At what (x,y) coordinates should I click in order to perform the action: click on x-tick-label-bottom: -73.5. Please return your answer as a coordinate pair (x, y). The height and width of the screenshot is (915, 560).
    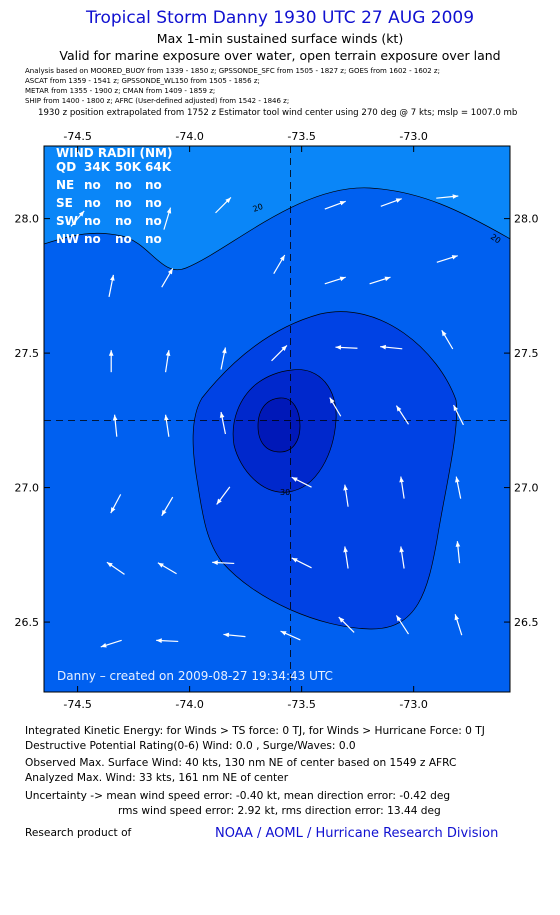
    Looking at the image, I should click on (301, 704).